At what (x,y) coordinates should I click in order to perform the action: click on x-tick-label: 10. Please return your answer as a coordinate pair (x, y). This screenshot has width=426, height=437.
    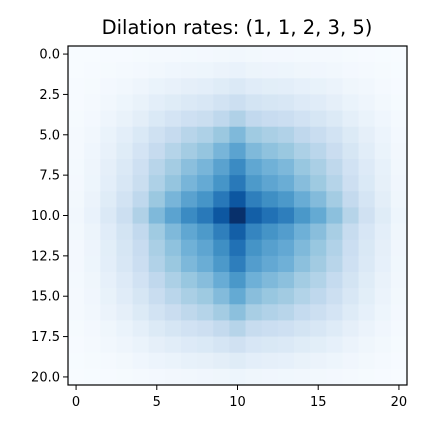
    Looking at the image, I should click on (237, 402).